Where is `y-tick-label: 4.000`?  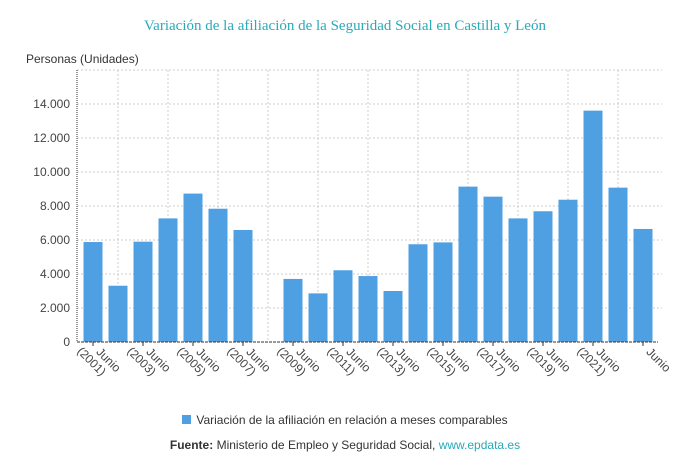
y-tick-label: 4.000 is located at coordinates (55, 274).